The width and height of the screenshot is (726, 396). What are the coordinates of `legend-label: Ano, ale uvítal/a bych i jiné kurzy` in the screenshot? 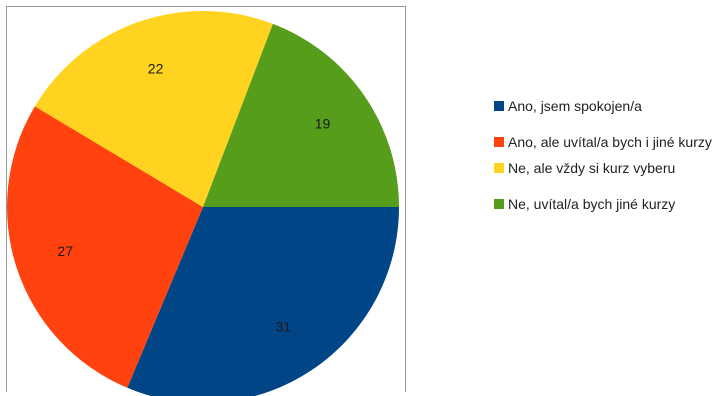 It's located at (610, 142).